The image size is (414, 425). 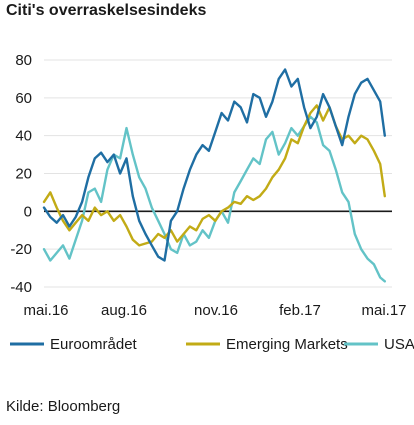 What do you see at coordinates (212, 344) in the screenshot?
I see `legend: Euroområdet Emerging Markets USA` at bounding box center [212, 344].